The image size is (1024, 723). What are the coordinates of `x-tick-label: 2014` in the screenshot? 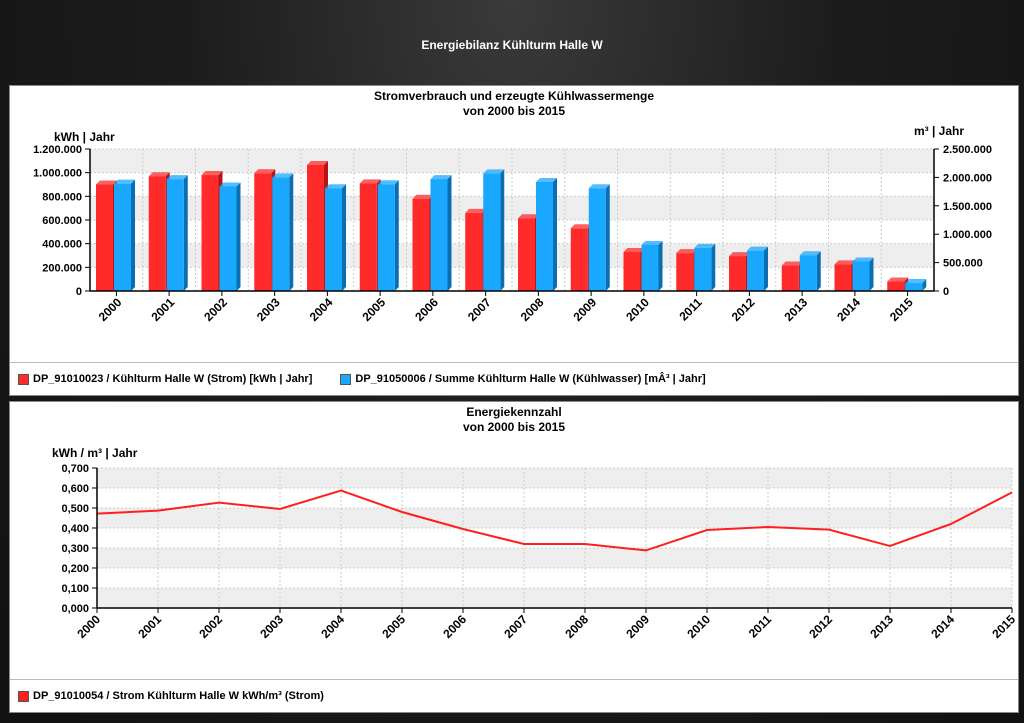 It's located at (848, 309).